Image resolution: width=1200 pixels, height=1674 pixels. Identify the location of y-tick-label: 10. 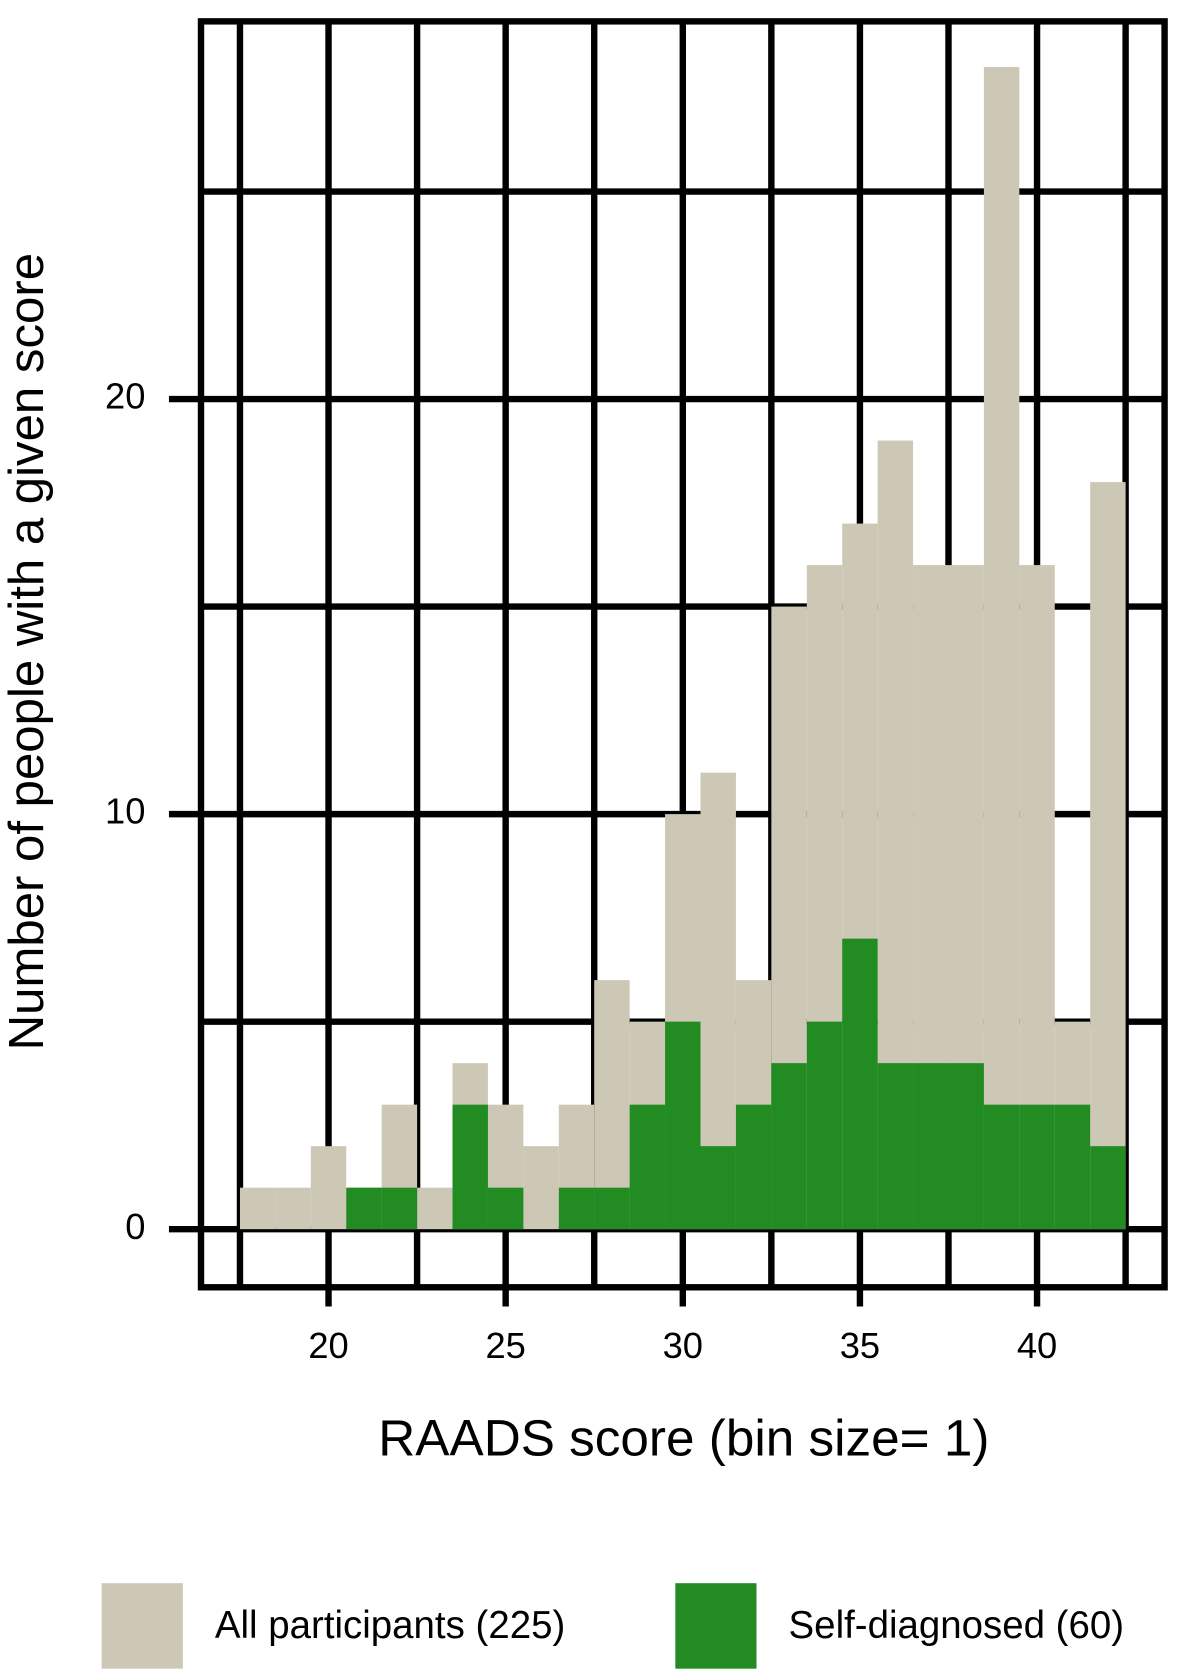
(125, 811).